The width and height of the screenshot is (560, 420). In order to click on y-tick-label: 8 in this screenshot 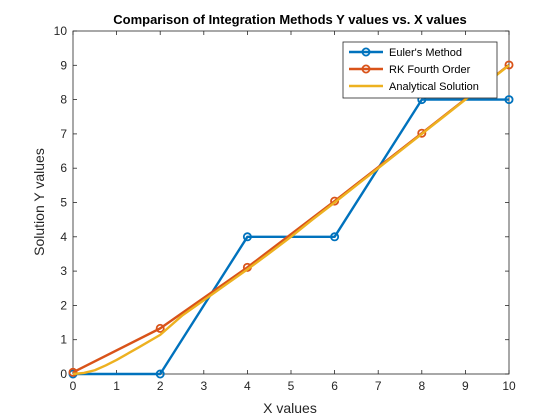, I will do `click(63, 100)`.